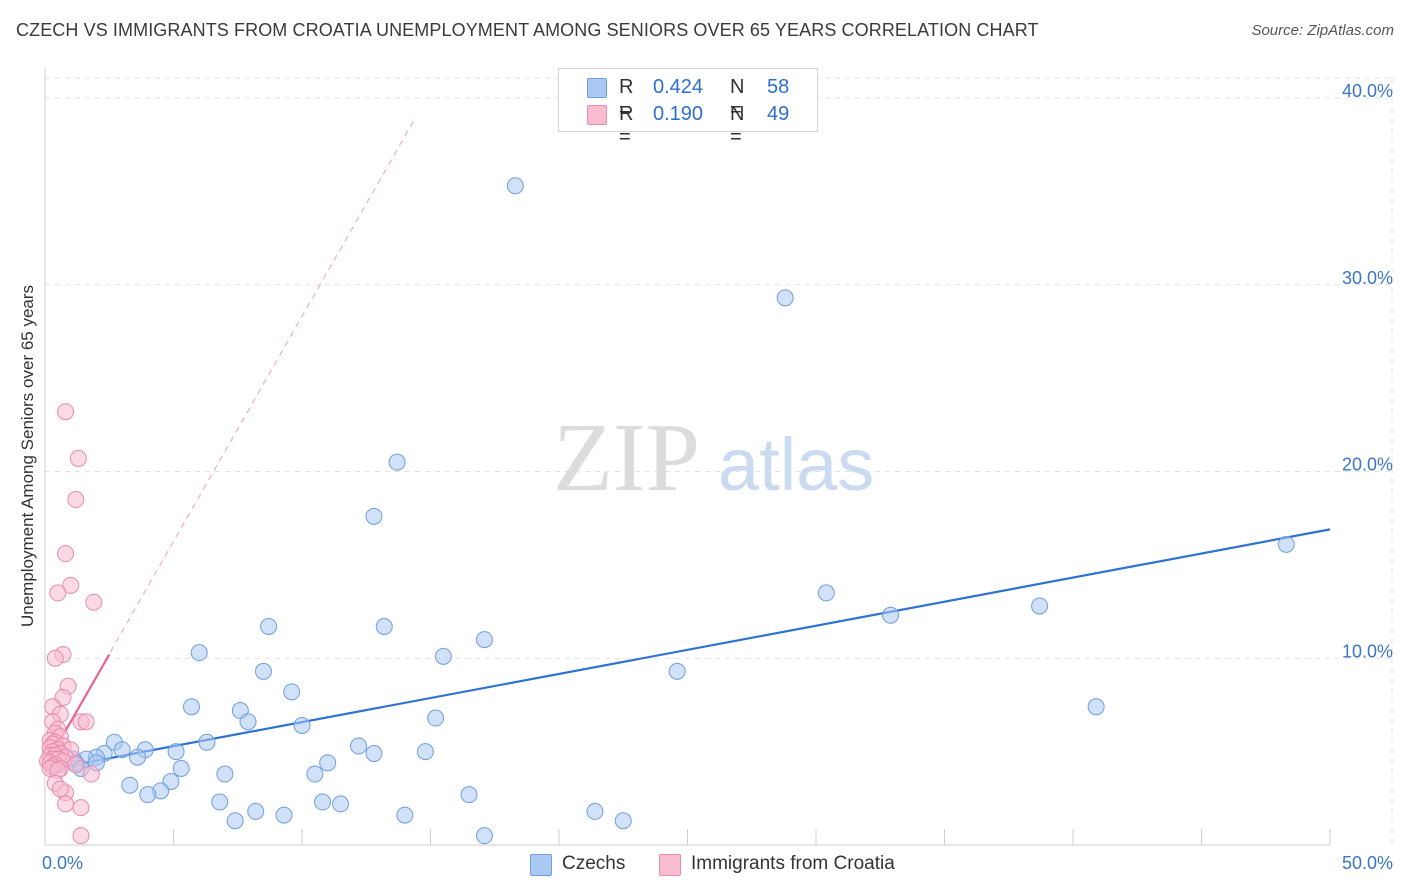  Describe the element at coordinates (62, 863) in the screenshot. I see `x-tick-label-min: 0.0%` at that location.